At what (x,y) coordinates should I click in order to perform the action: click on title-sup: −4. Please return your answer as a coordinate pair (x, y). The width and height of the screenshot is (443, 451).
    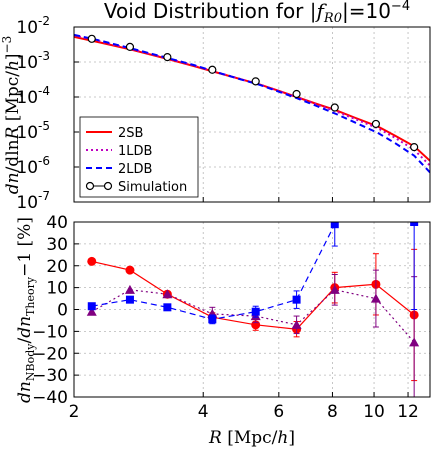
    Looking at the image, I should click on (400, 7).